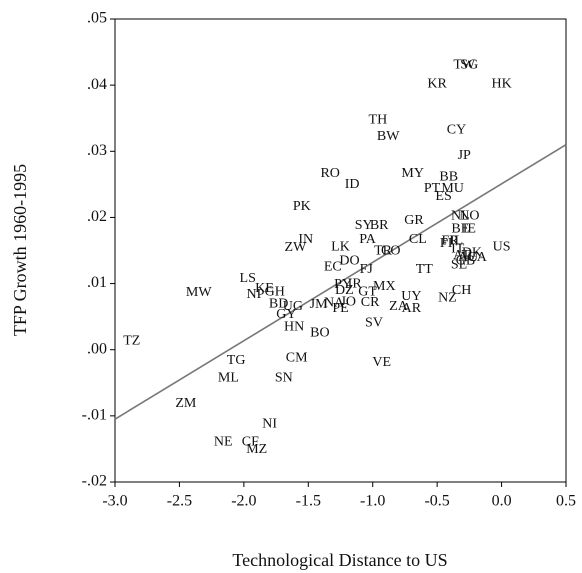 This screenshot has width=582, height=573. I want to click on y-tick-label: .00, so click(97, 348).